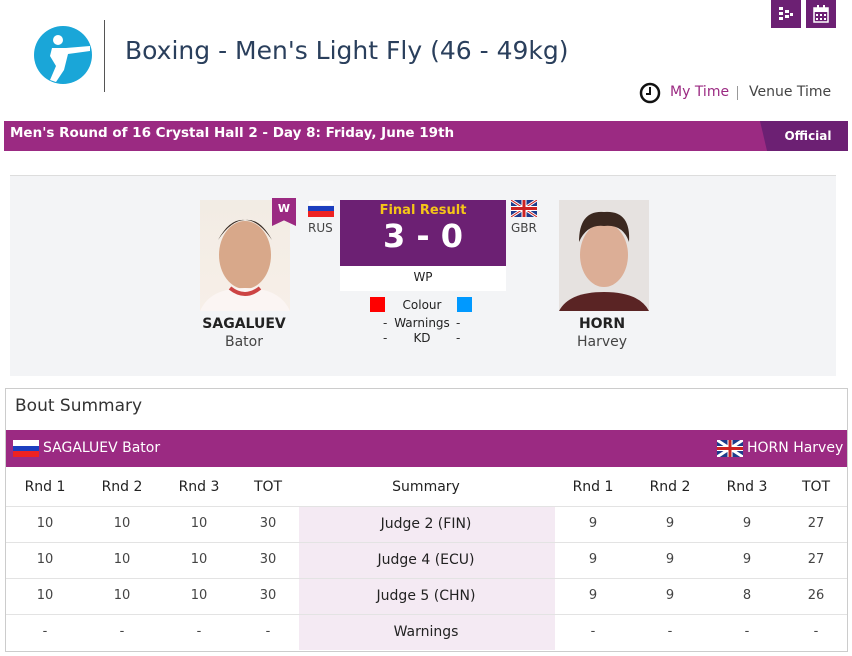 The width and height of the screenshot is (852, 656). I want to click on blue-corner-swatch, so click(464, 304).